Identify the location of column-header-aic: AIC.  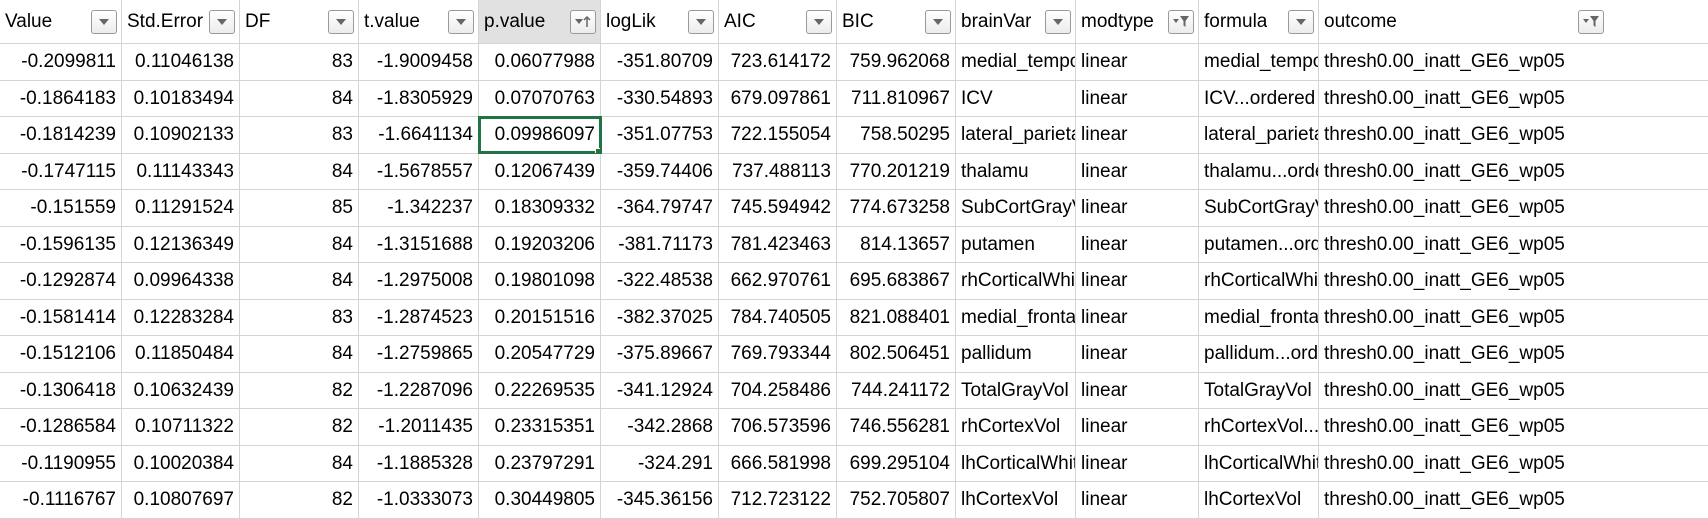
(778, 21).